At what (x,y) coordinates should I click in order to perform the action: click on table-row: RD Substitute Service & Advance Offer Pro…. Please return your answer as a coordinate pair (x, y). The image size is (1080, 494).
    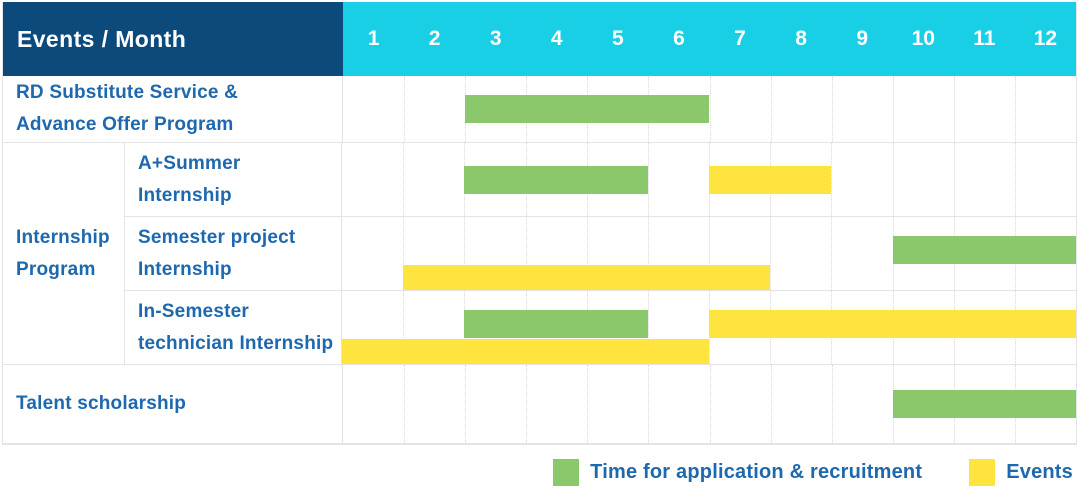
    Looking at the image, I should click on (539, 109).